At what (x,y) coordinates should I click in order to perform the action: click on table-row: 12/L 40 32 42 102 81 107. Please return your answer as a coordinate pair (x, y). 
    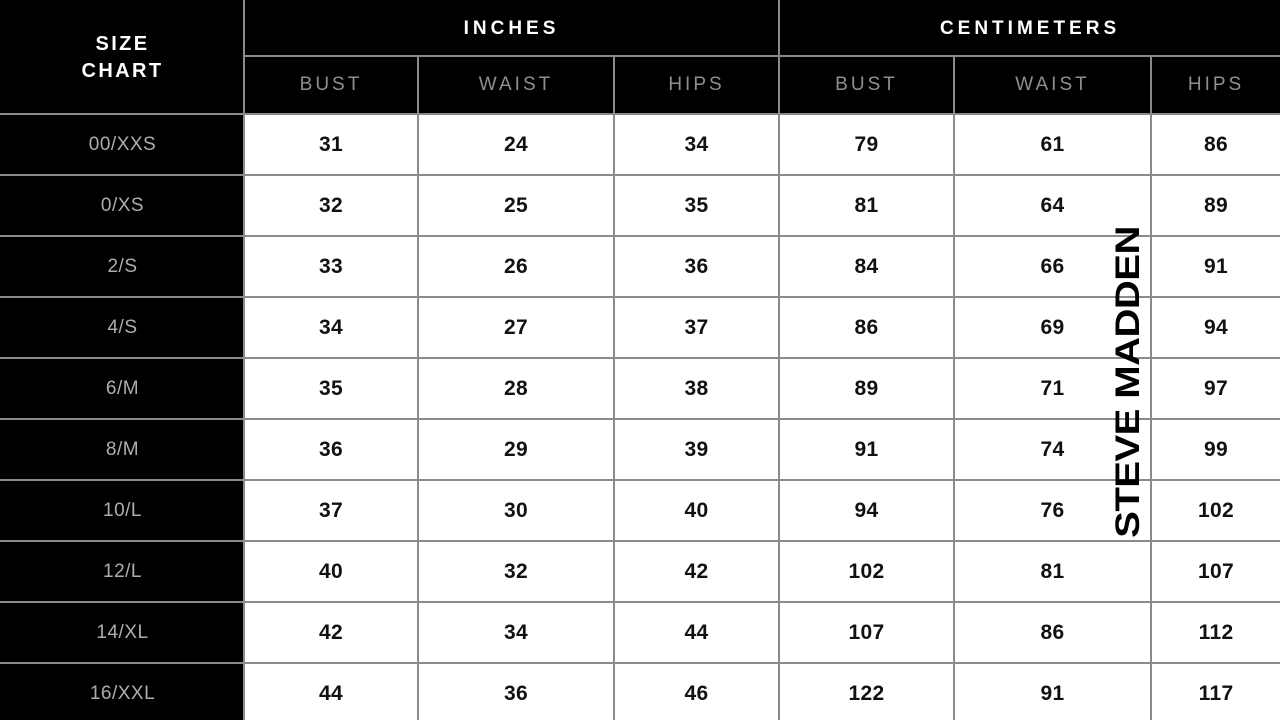
    Looking at the image, I should click on (640, 571).